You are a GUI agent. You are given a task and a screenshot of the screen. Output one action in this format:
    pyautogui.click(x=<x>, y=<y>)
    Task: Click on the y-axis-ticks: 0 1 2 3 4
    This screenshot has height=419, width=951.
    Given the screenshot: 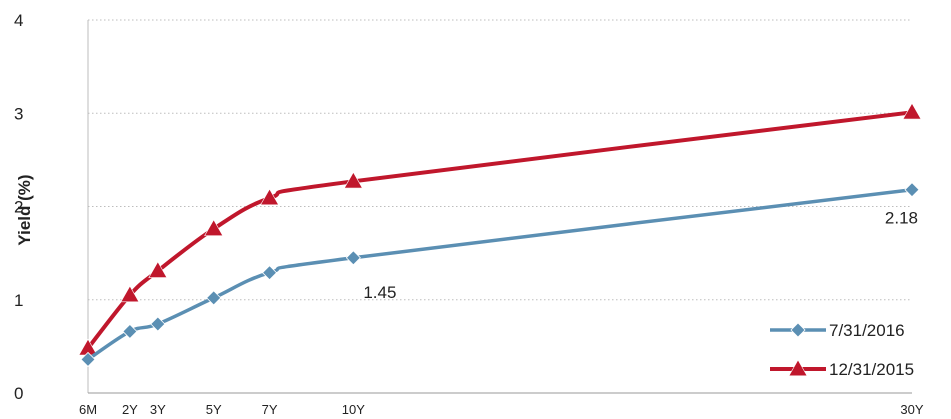 What is the action you would take?
    pyautogui.click(x=18, y=207)
    